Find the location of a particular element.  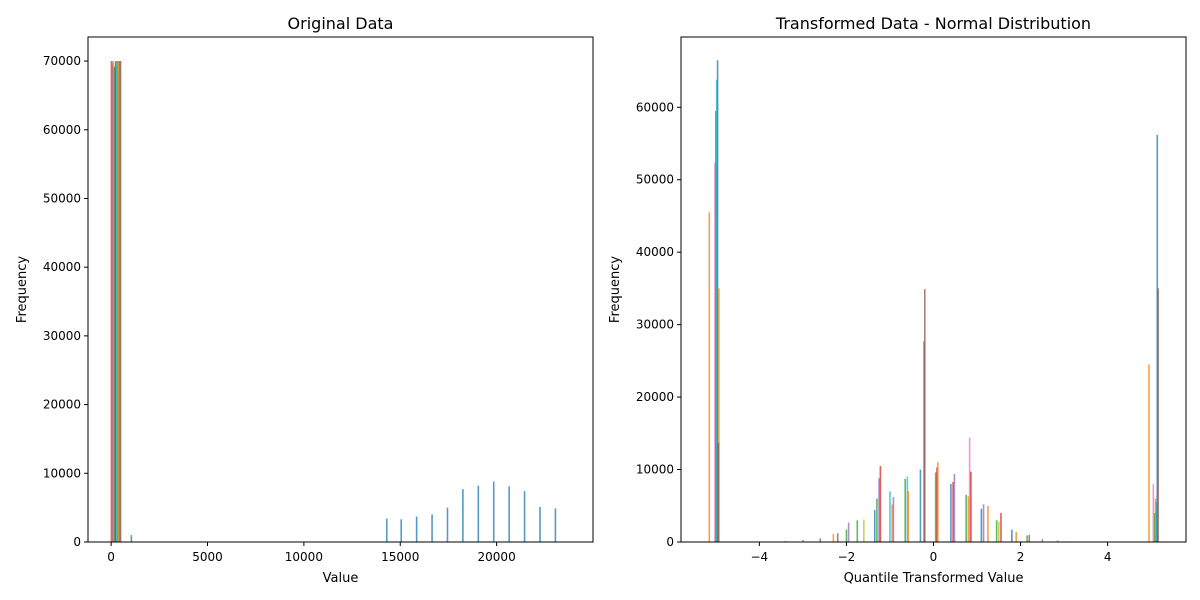

x-axis-label: Value is located at coordinates (341, 578).